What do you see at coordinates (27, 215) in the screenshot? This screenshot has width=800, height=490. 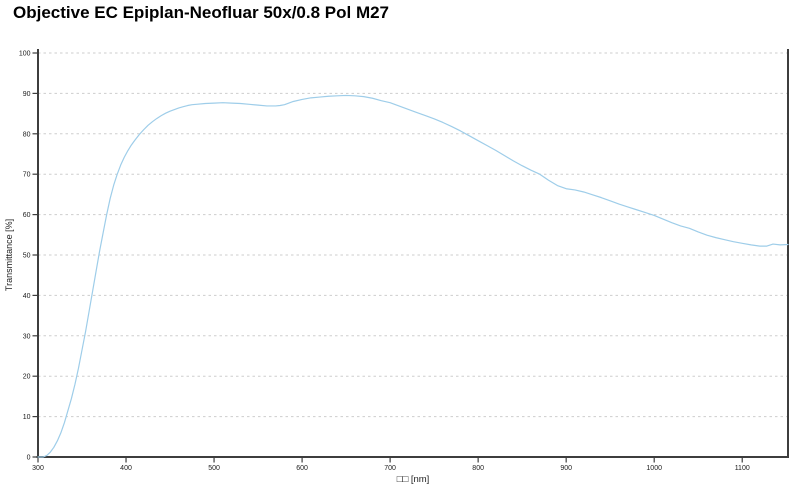 I see `y-tick-label: 60` at bounding box center [27, 215].